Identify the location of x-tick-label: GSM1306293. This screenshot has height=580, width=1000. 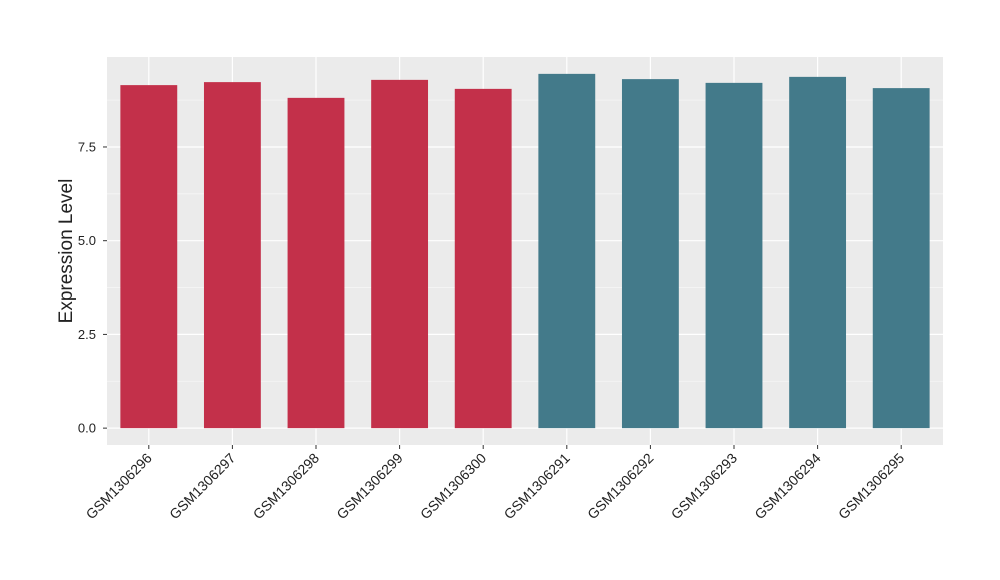
(704, 486).